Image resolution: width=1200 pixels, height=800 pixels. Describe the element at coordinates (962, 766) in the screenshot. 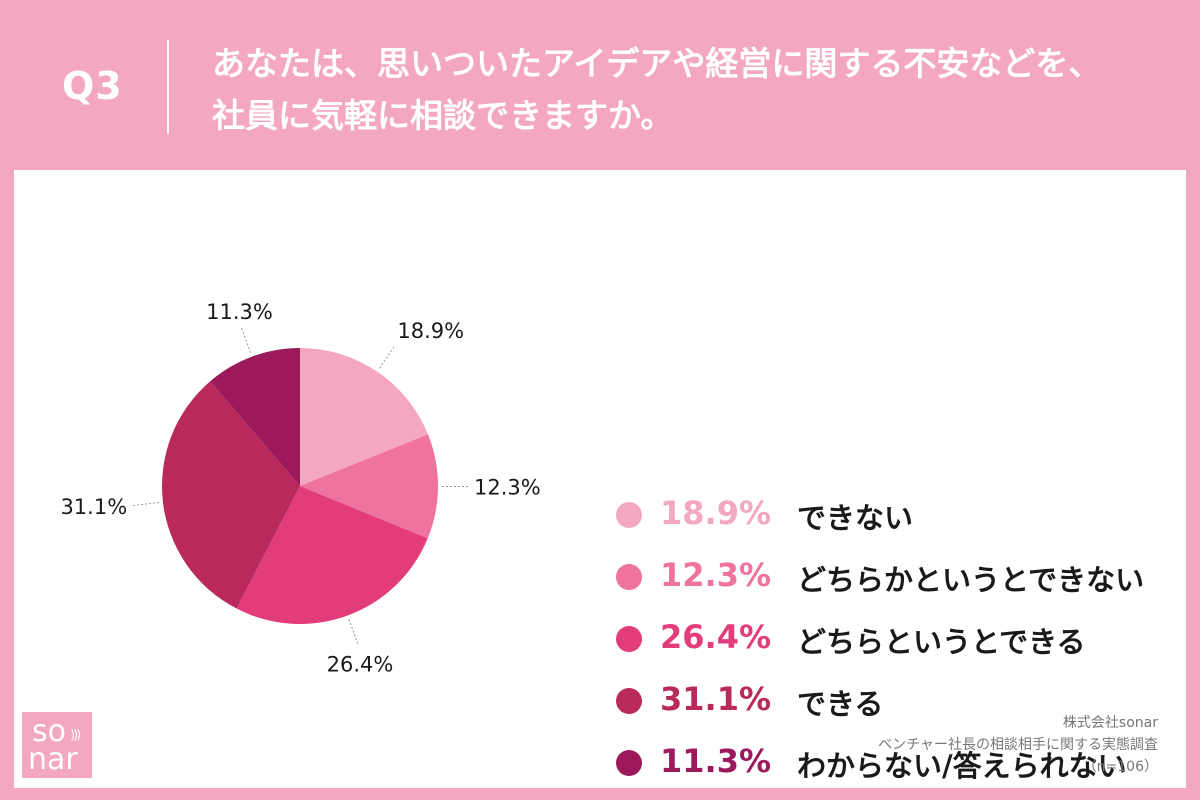

I see `legend-label: わからない/答えられない` at that location.